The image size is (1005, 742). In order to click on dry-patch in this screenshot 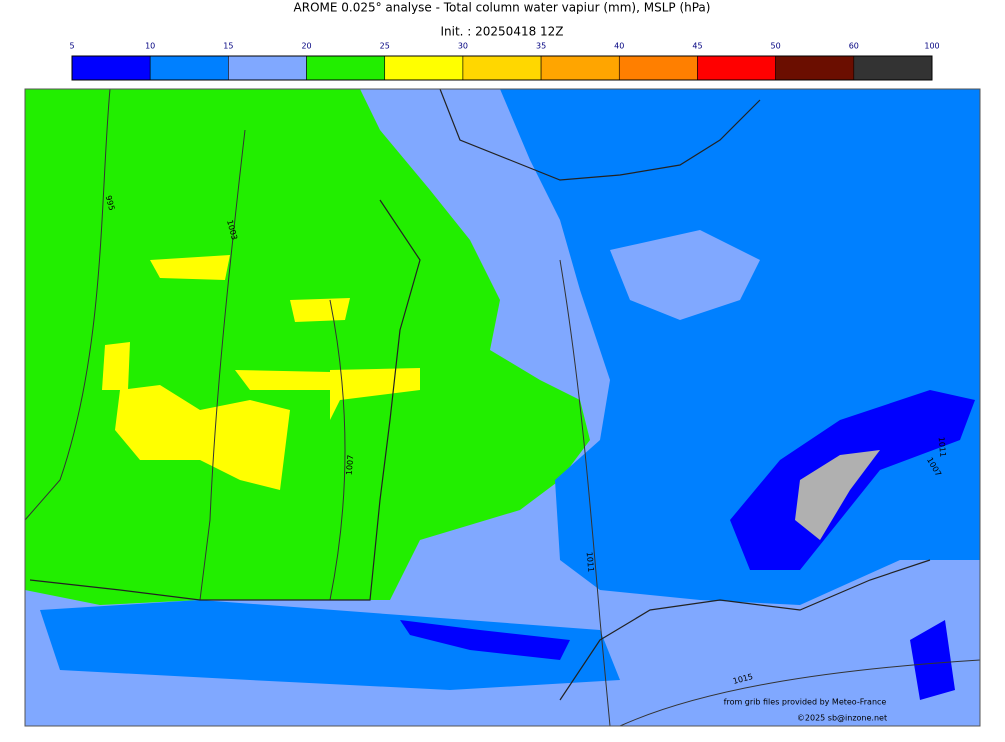, I will do `click(685, 275)`.